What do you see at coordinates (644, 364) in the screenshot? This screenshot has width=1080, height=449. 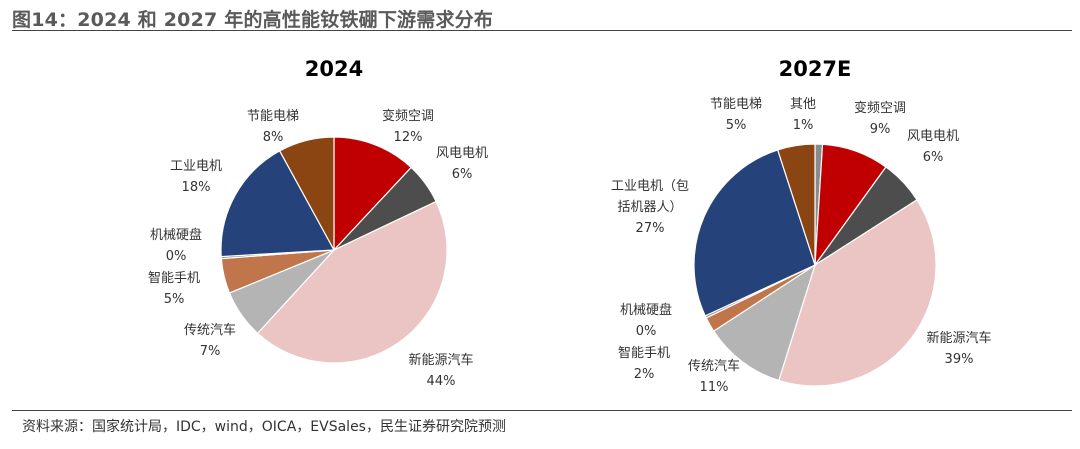 I see `slice-label-group: 智能手机 2%` at bounding box center [644, 364].